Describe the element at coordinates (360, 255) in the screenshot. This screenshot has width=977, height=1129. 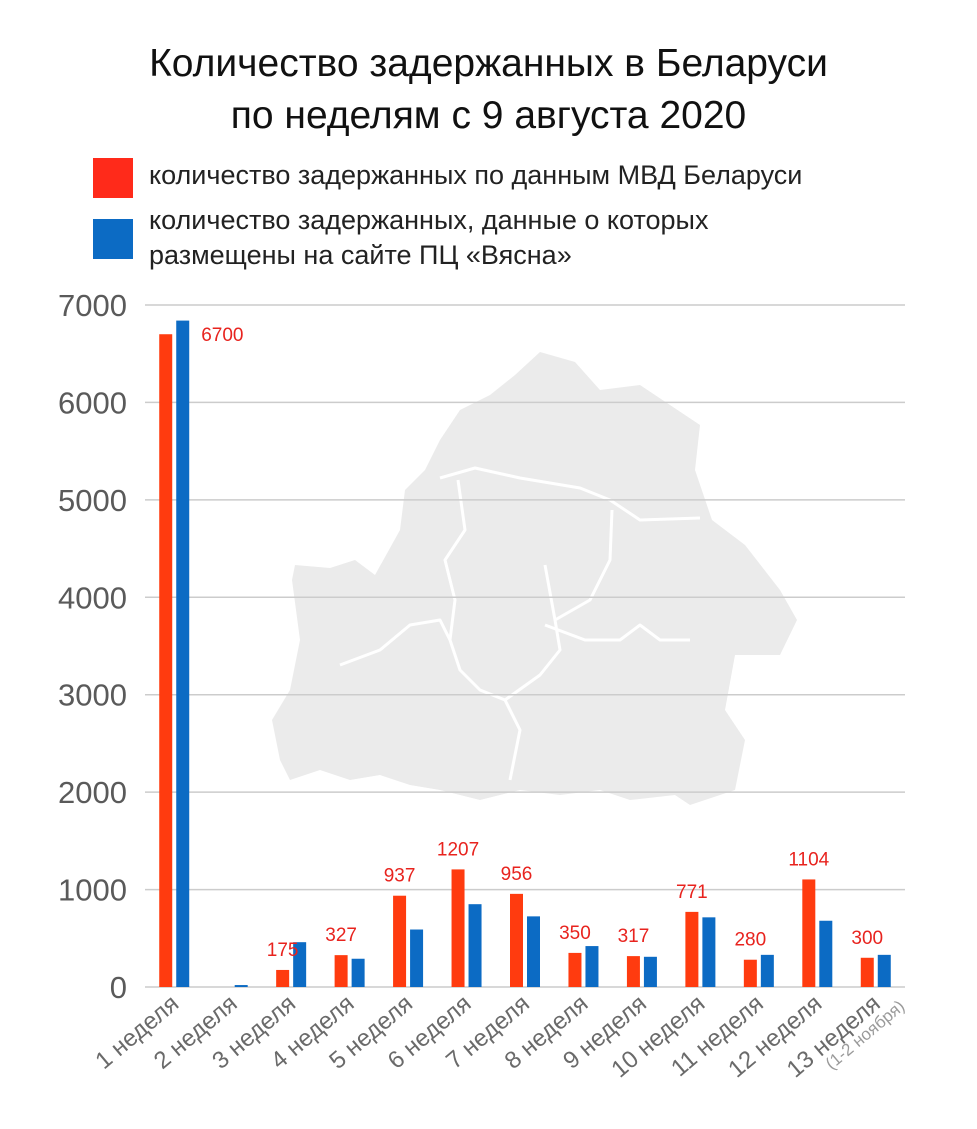
I see `legend-text-viasna-line-2: размещены на сайте ПЦ «Вясна»` at that location.